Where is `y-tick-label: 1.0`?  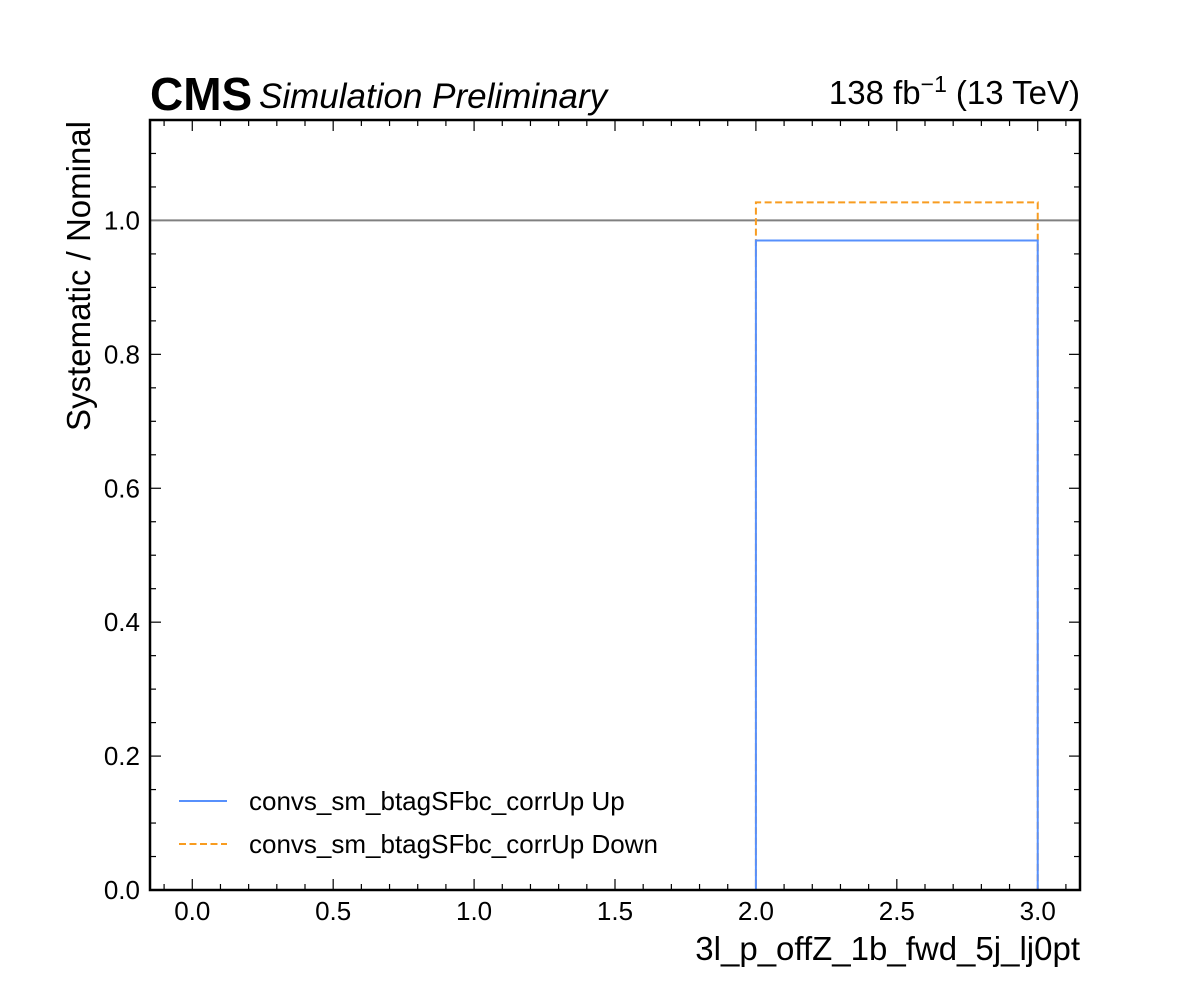
y-tick-label: 1.0 is located at coordinates (122, 220).